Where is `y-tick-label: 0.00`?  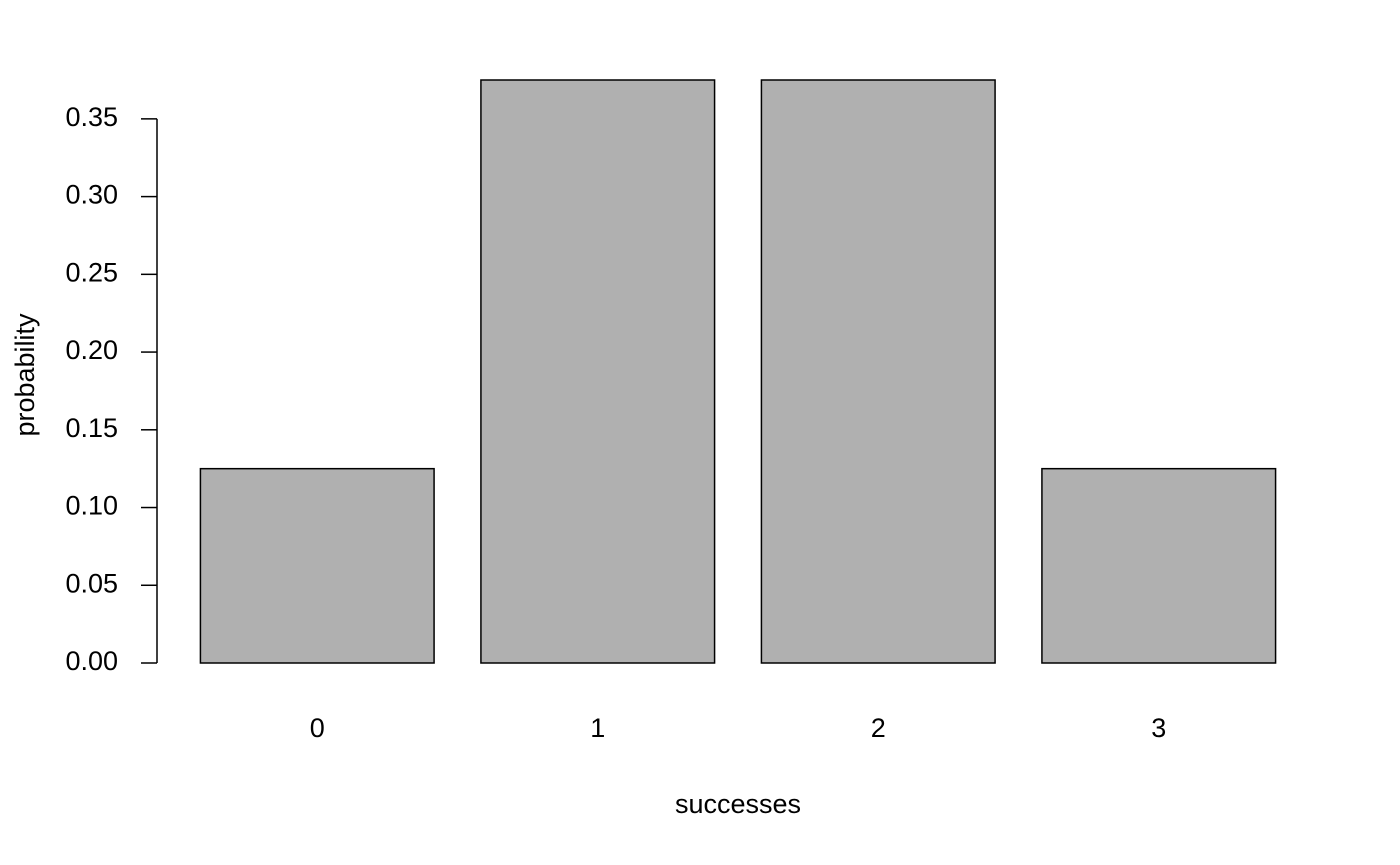
y-tick-label: 0.00 is located at coordinates (91, 661).